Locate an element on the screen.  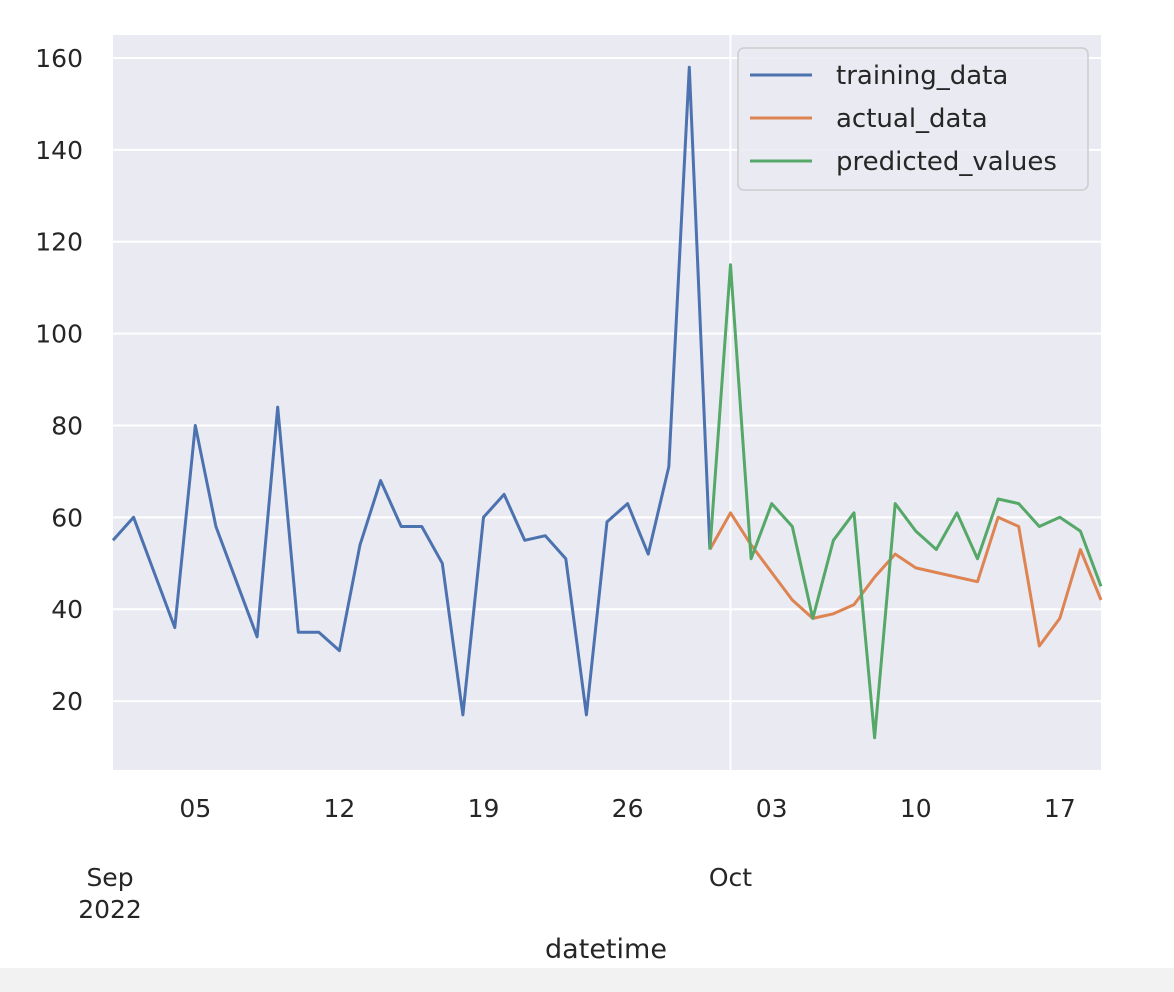
x-axis-label: datetime is located at coordinates (606, 949).